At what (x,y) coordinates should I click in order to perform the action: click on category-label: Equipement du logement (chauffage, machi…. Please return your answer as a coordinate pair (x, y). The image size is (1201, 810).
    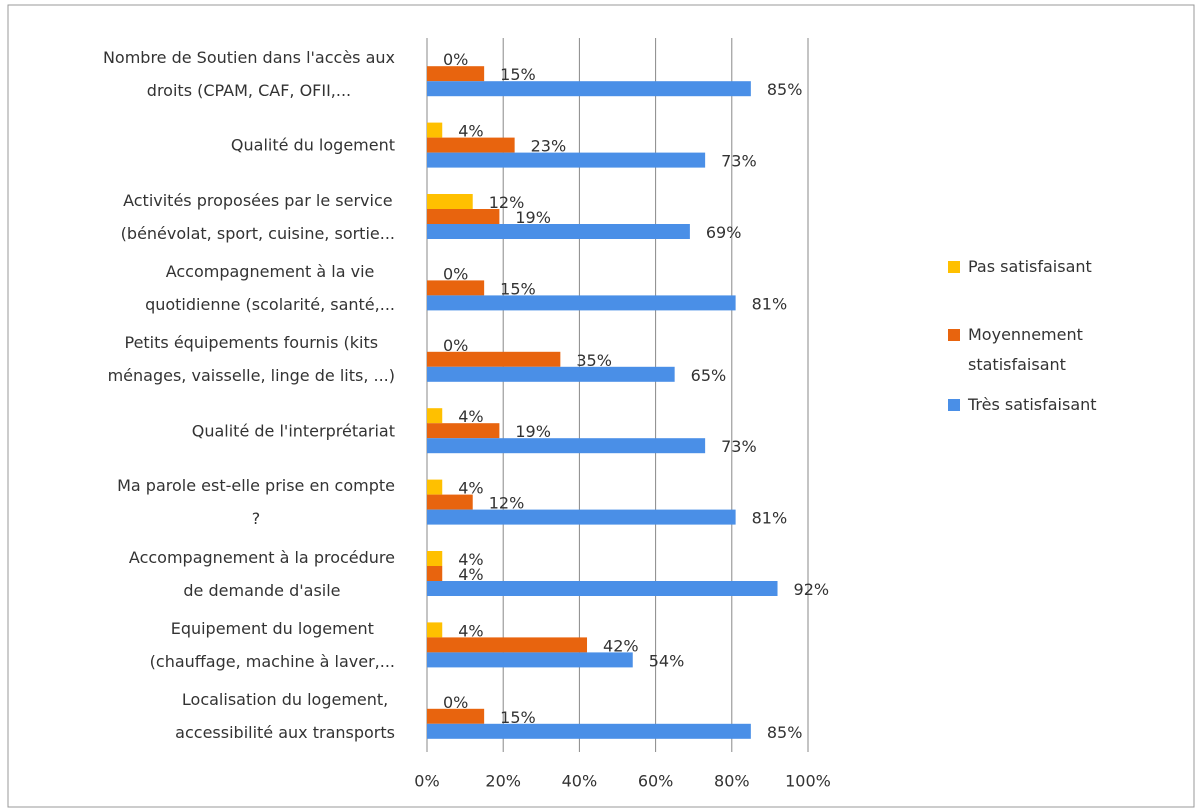
    Looking at the image, I should click on (272, 644).